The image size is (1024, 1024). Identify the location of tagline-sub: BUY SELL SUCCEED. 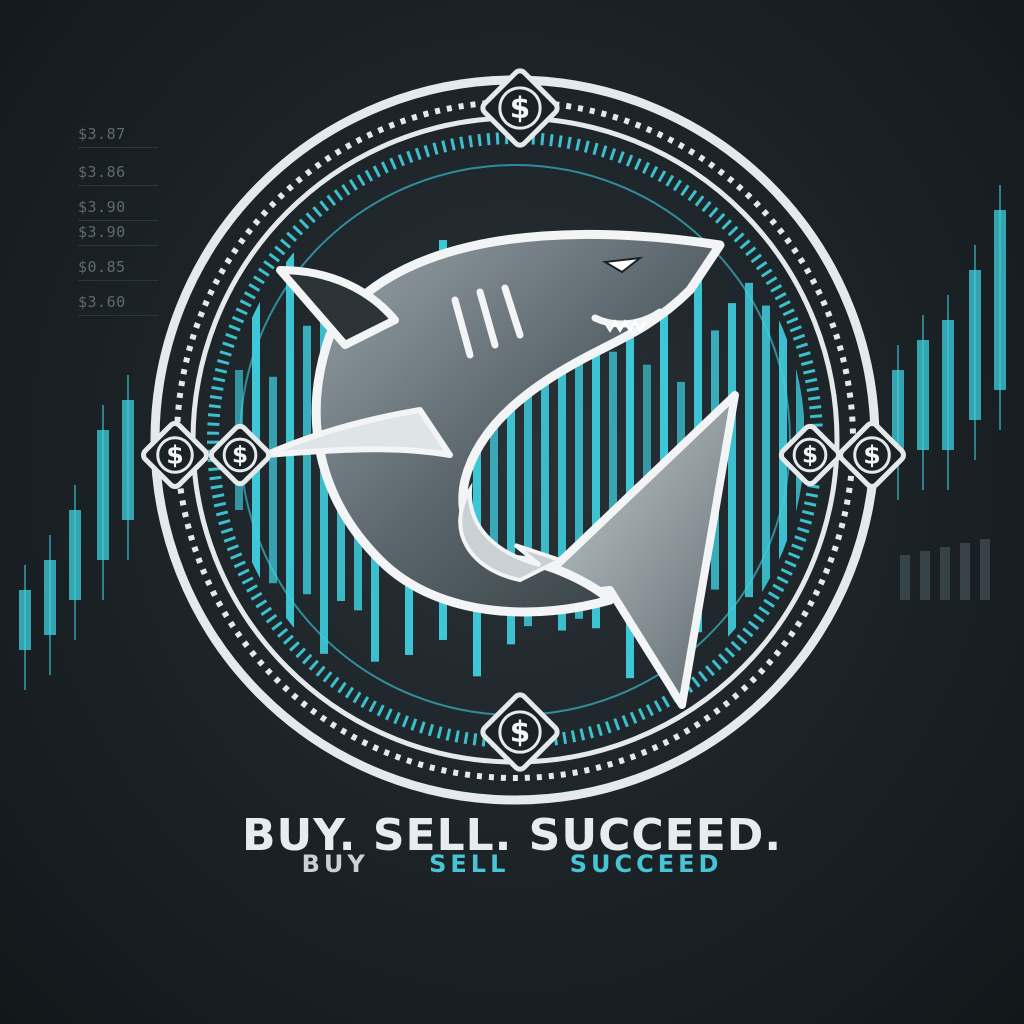
(512, 864).